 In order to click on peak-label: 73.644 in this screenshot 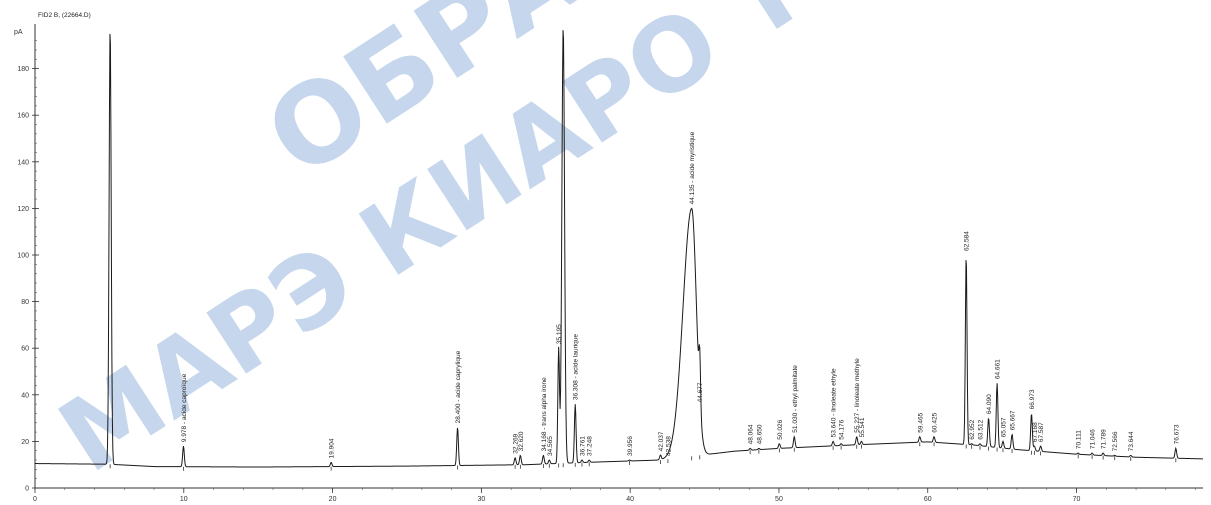, I will do `click(1131, 441)`.